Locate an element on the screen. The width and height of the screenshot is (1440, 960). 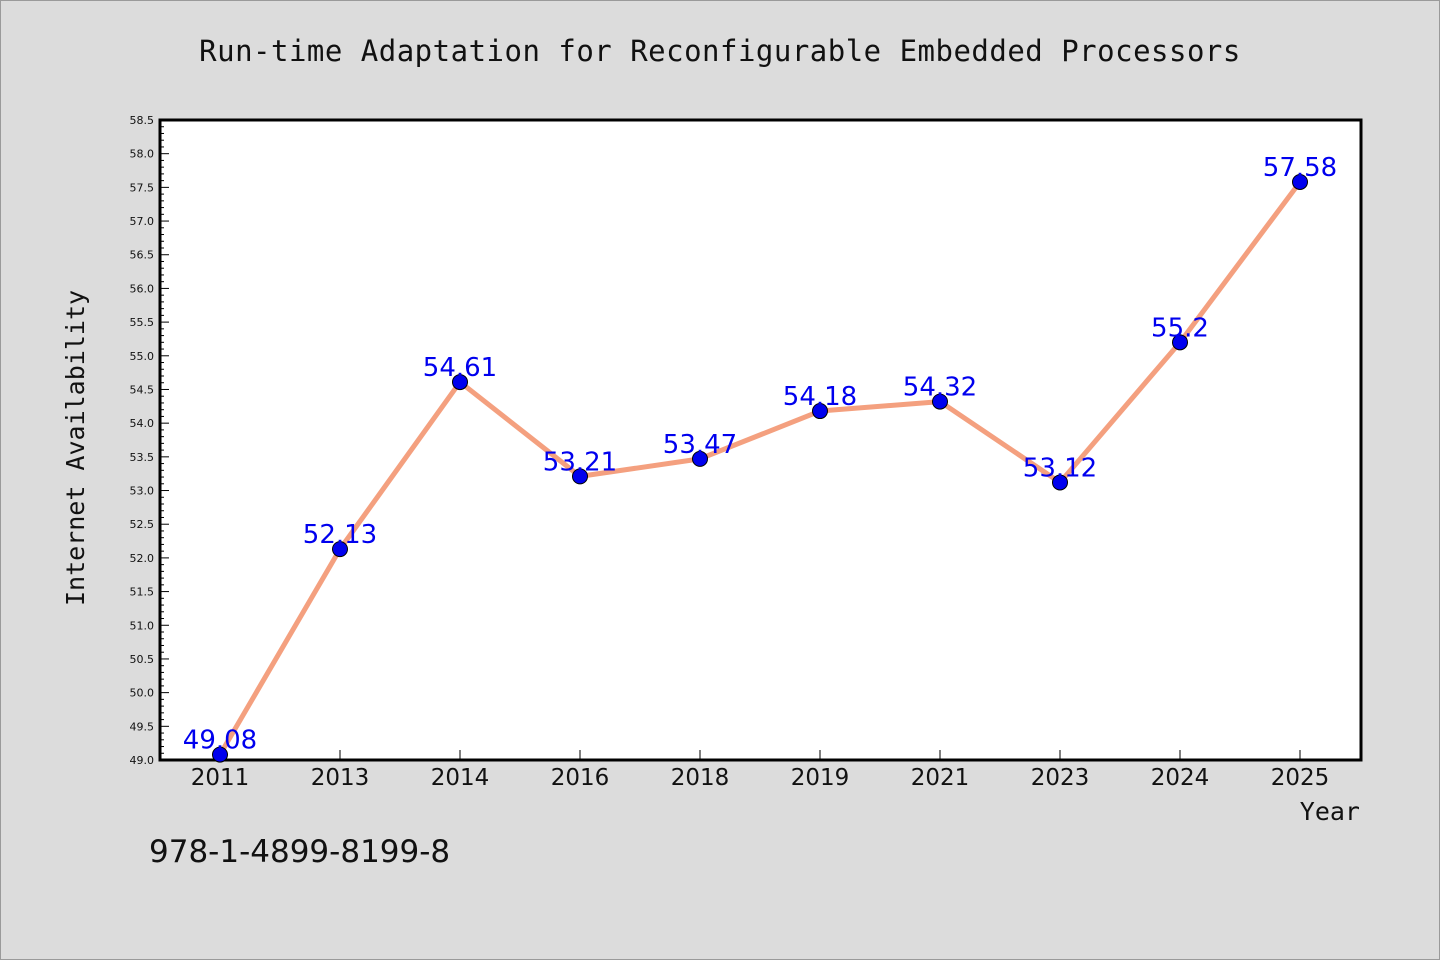
y-tick-label: 56.5 is located at coordinates (142, 255).